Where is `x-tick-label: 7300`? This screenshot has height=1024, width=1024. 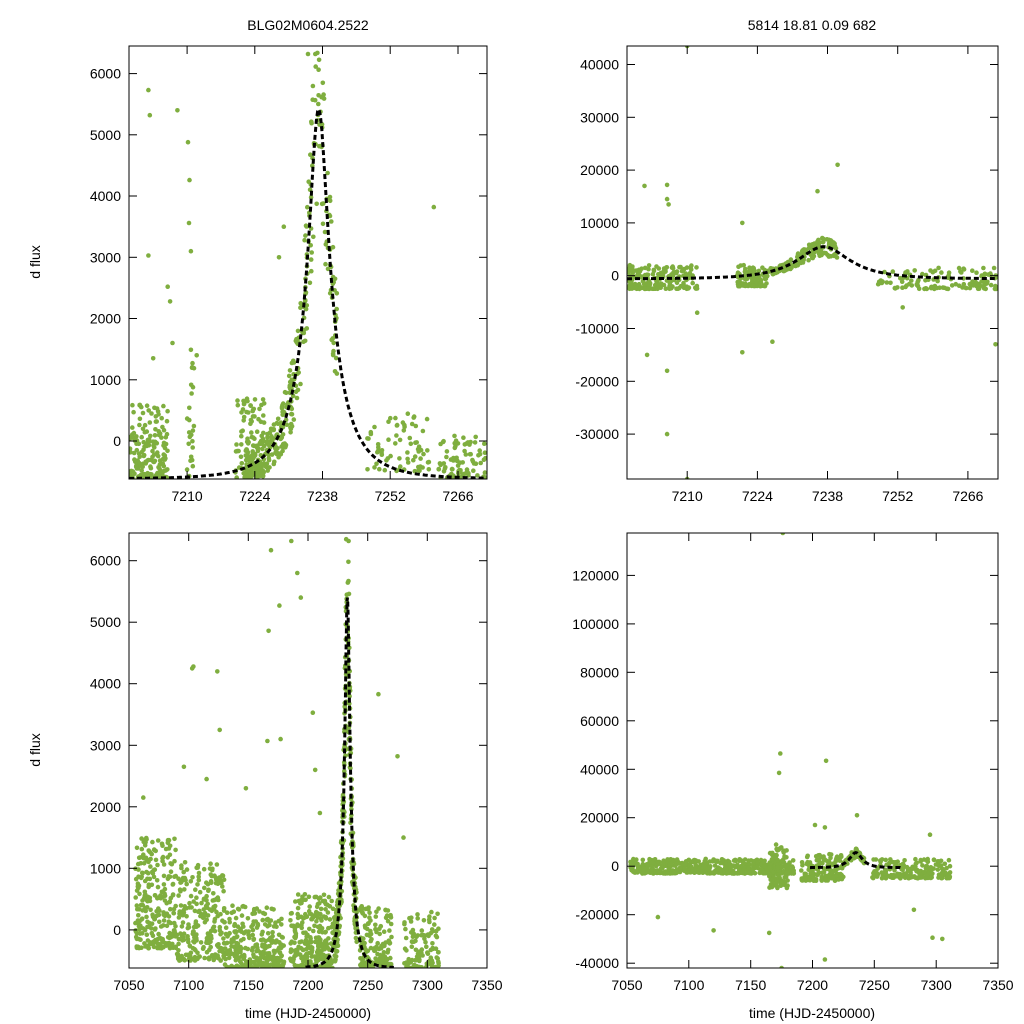
x-tick-label: 7300 is located at coordinates (427, 985).